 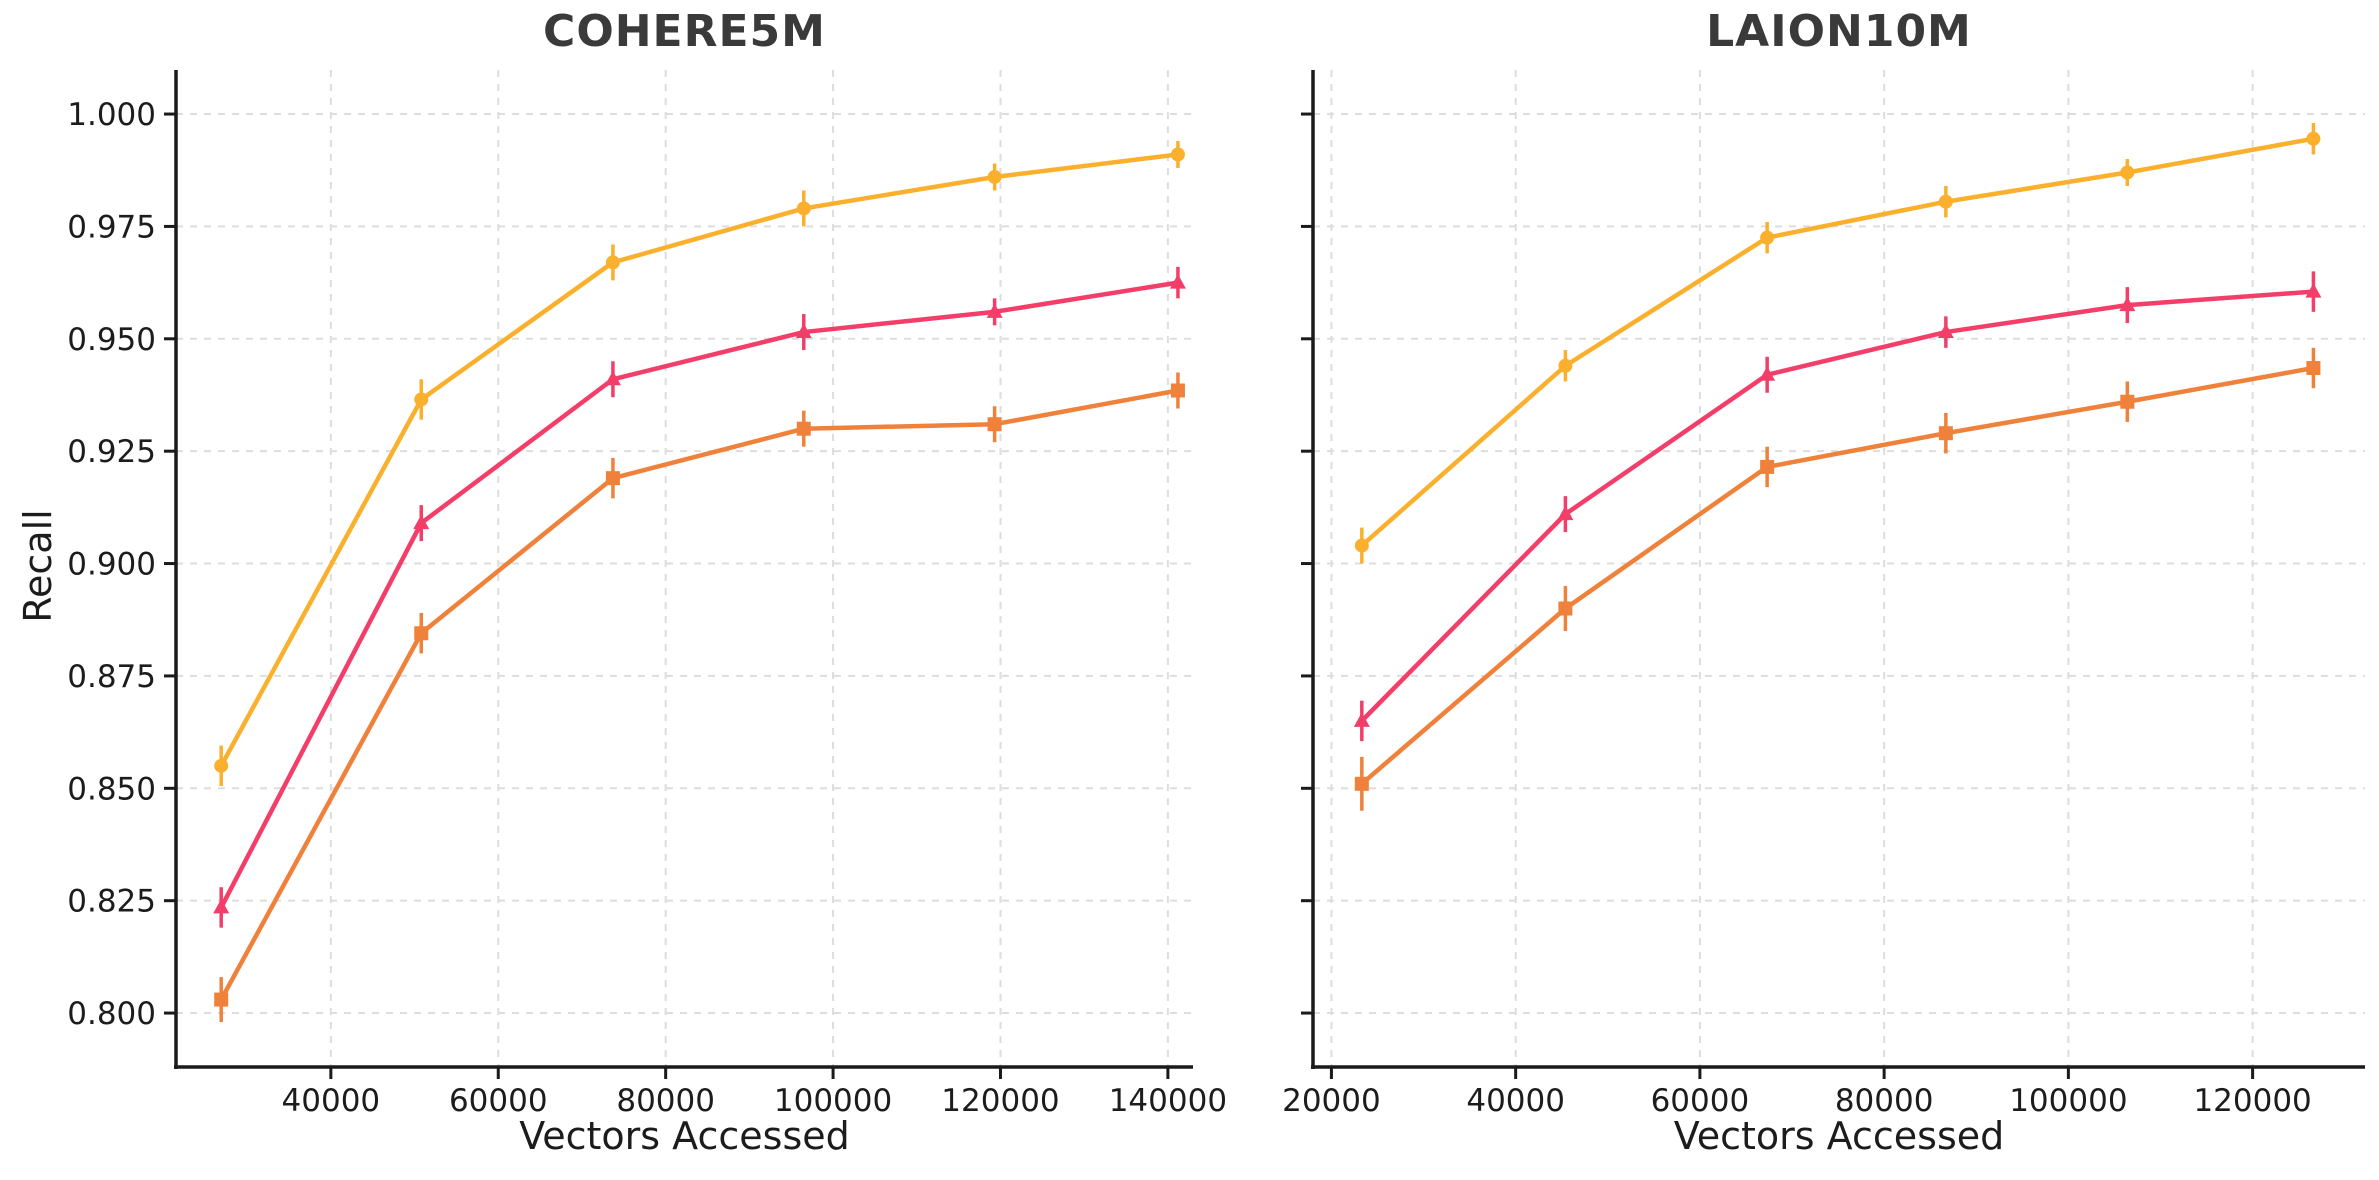 I want to click on left-chart-title: COHERE5M, so click(x=684, y=31).